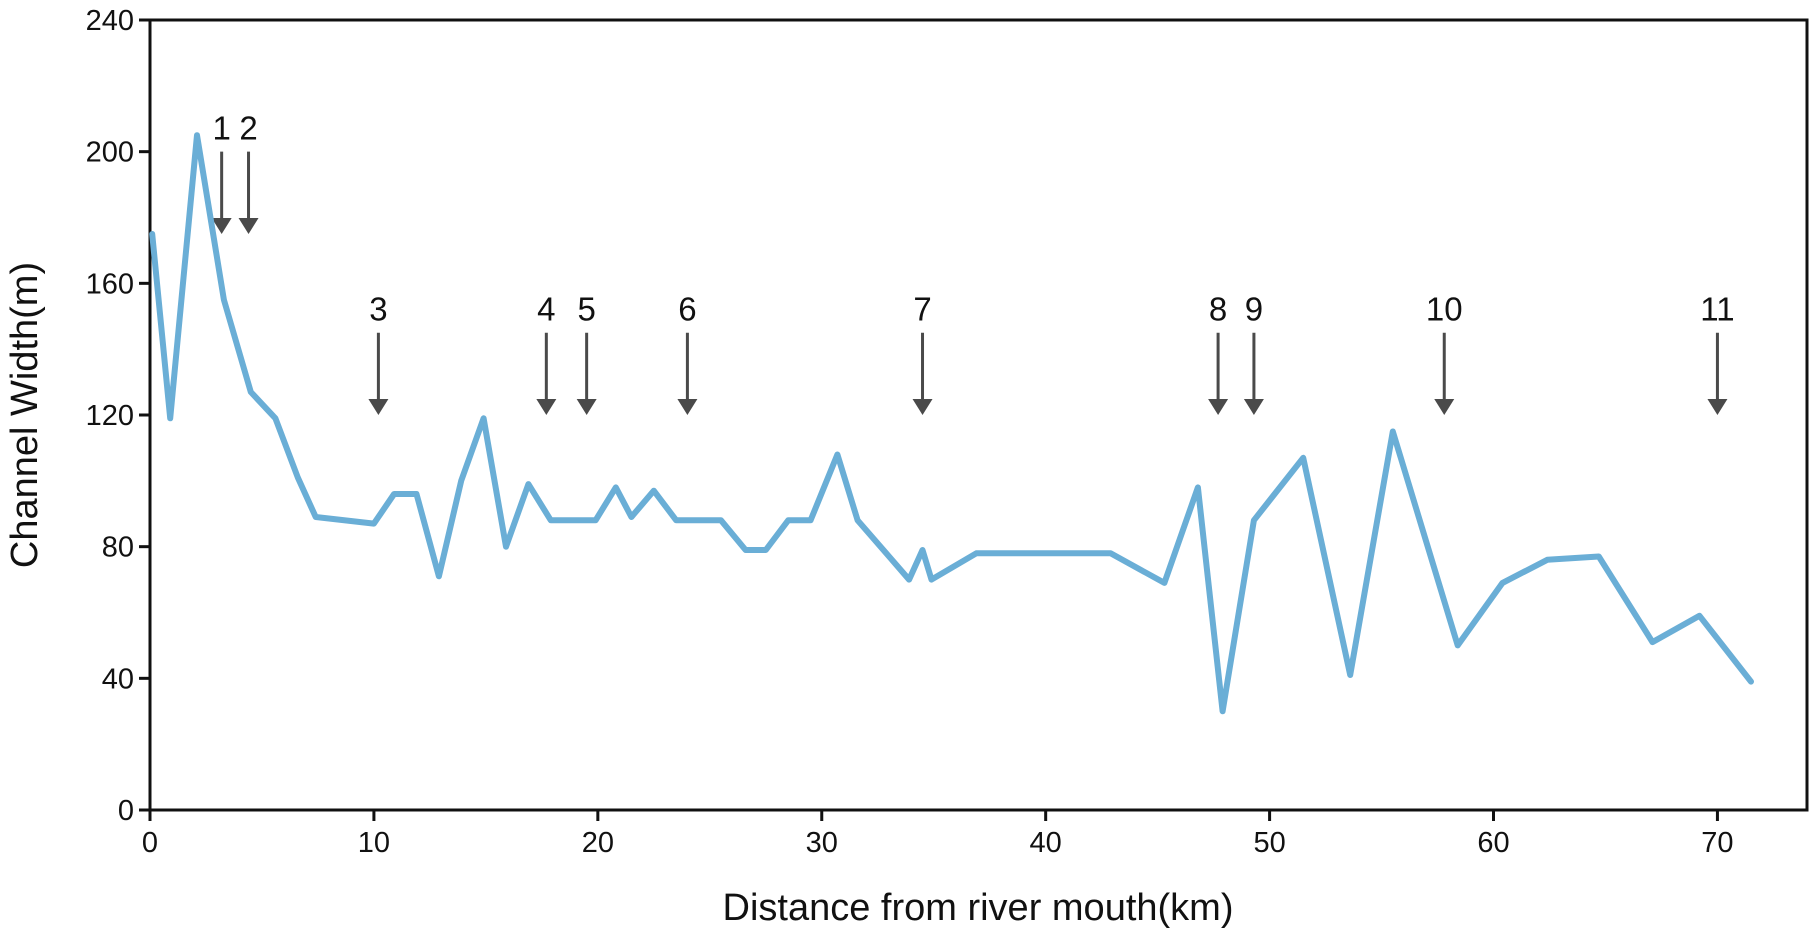 The height and width of the screenshot is (937, 1817). What do you see at coordinates (978, 908) in the screenshot?
I see `x-axis-title: Distance from river mouth(km)` at bounding box center [978, 908].